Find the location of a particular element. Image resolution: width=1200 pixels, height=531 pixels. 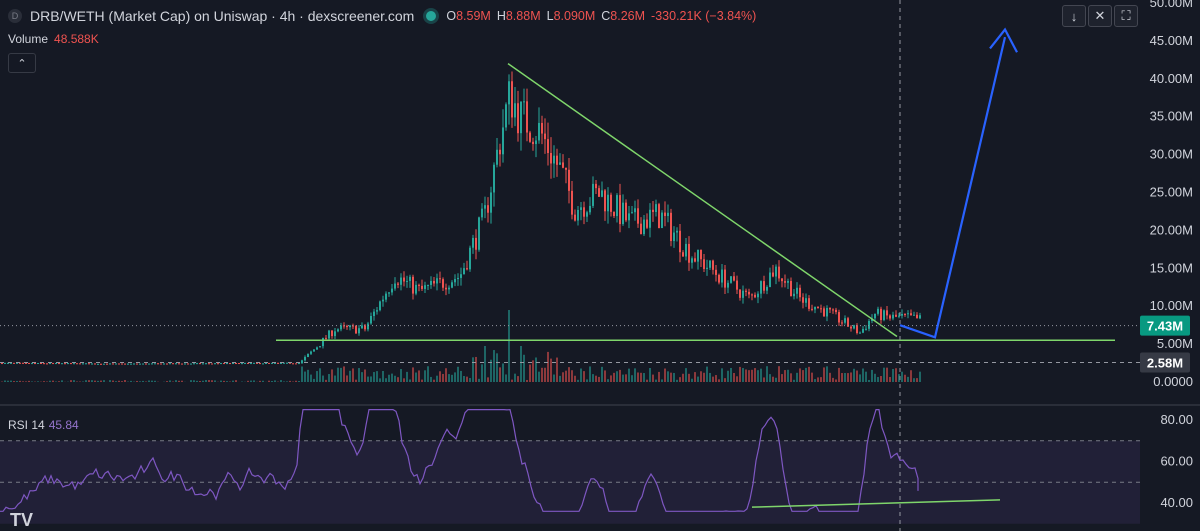

rsi-label: RSI 14 is located at coordinates (26, 425).